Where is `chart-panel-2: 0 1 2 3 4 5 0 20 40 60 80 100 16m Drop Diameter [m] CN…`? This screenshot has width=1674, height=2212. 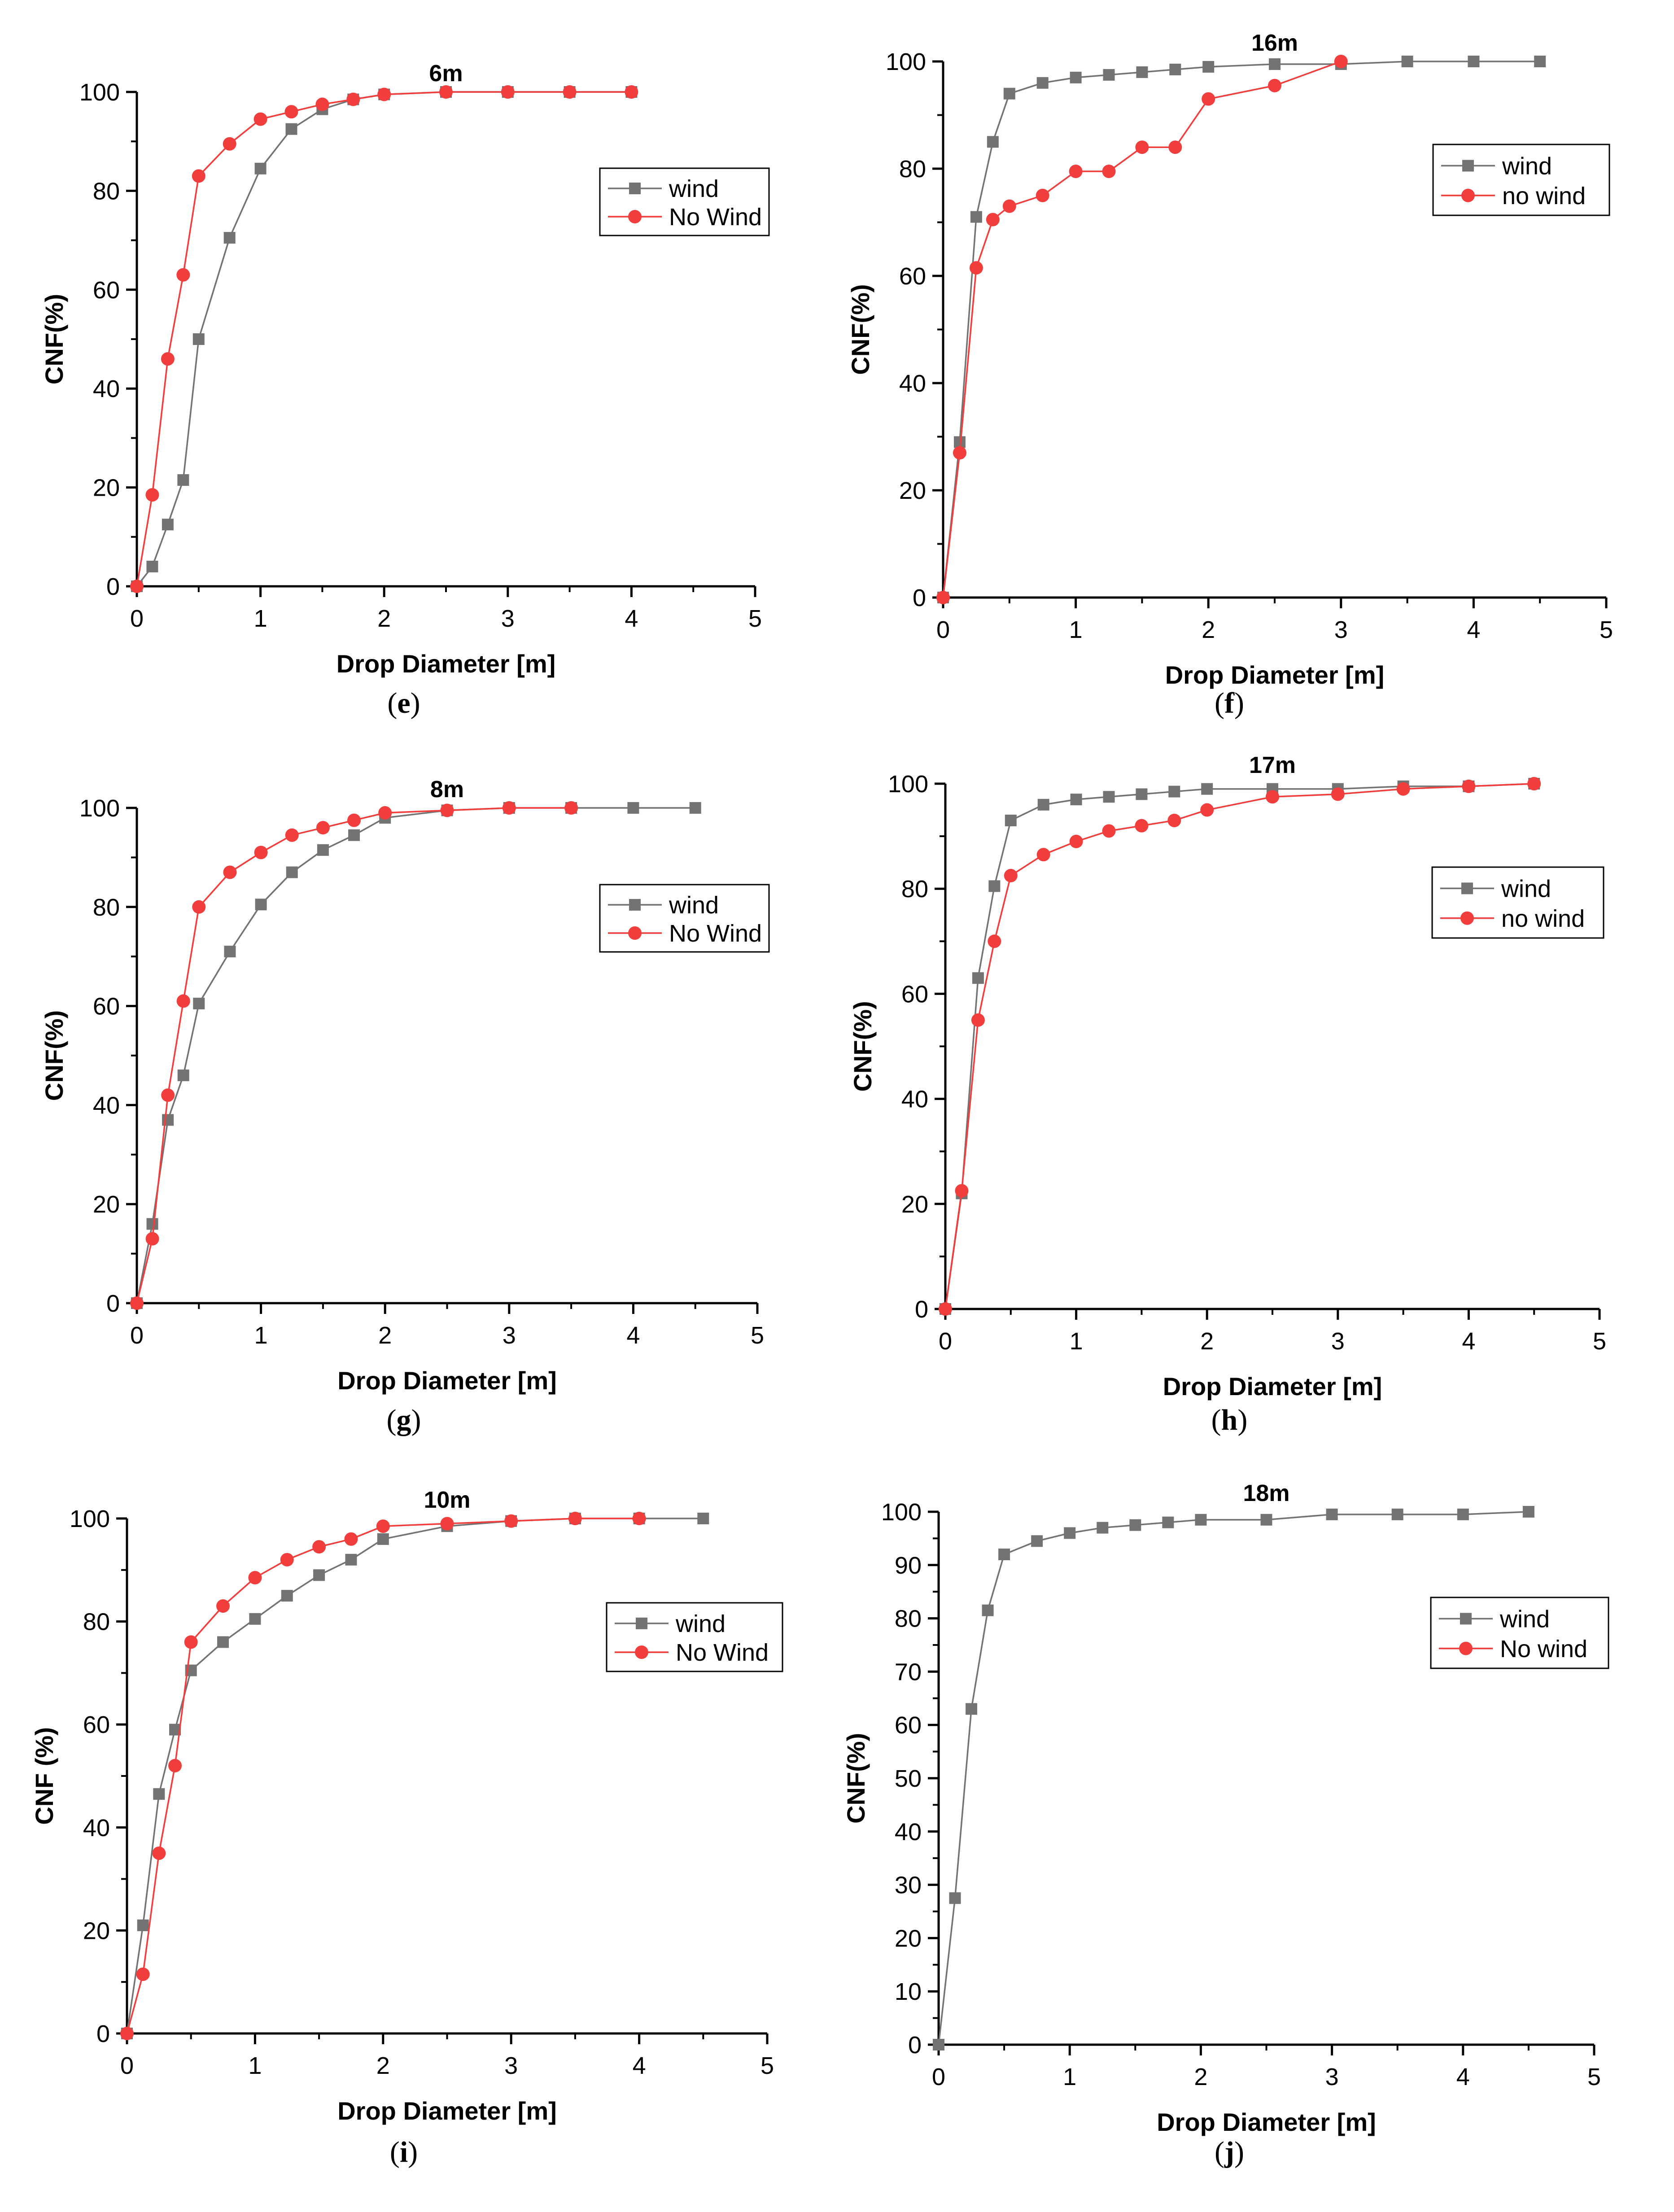 chart-panel-2: 0 1 2 3 4 5 0 20 40 60 80 100 16m Drop Diameter [m] CN… is located at coordinates (1230, 359).